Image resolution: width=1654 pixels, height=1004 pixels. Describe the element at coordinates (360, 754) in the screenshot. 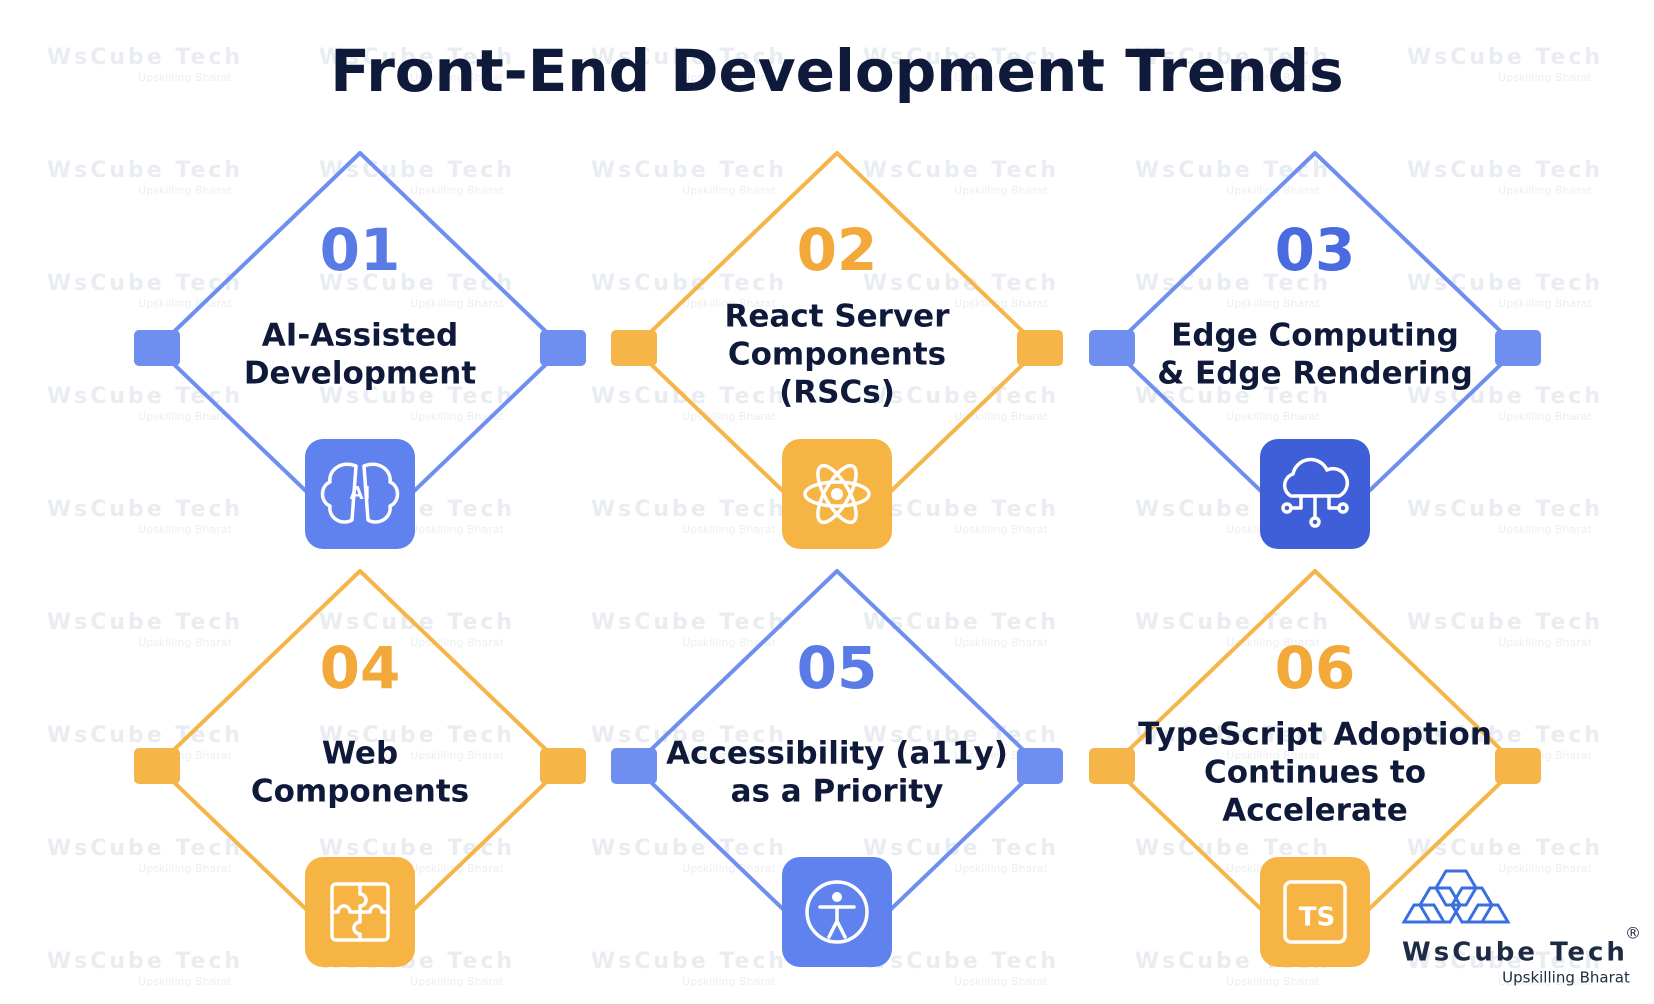

I see `trend-label: Web` at that location.